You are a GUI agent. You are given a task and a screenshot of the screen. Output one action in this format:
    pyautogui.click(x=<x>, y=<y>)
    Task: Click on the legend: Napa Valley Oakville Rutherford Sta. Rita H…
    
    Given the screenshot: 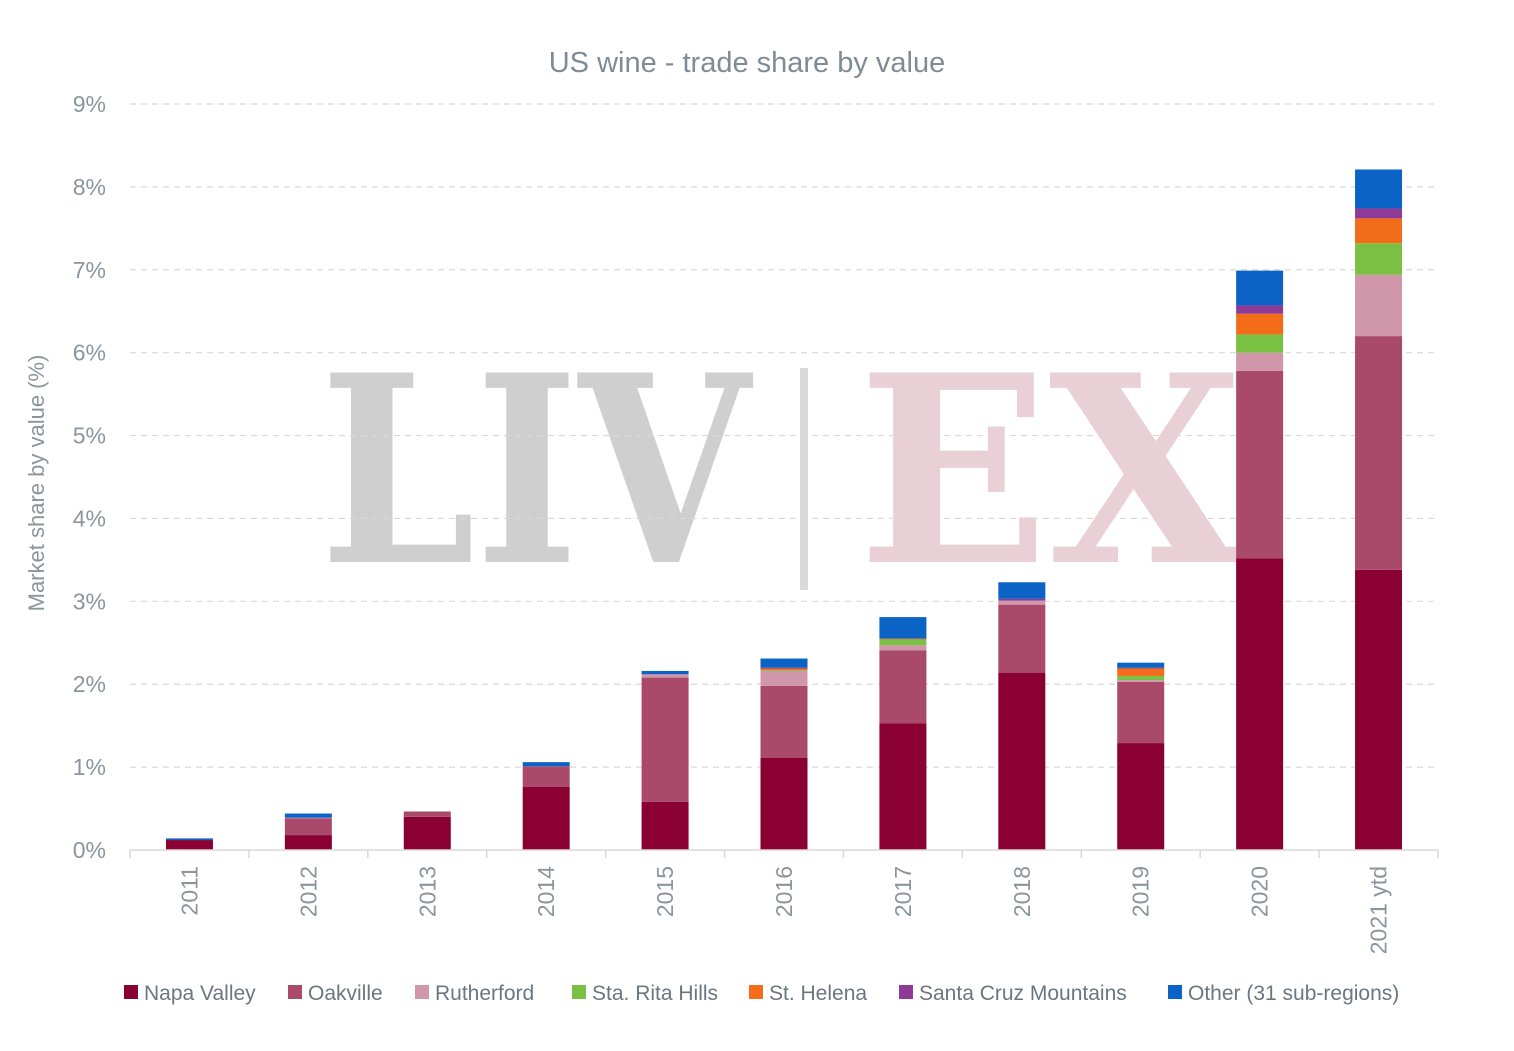 What is the action you would take?
    pyautogui.click(x=761, y=993)
    